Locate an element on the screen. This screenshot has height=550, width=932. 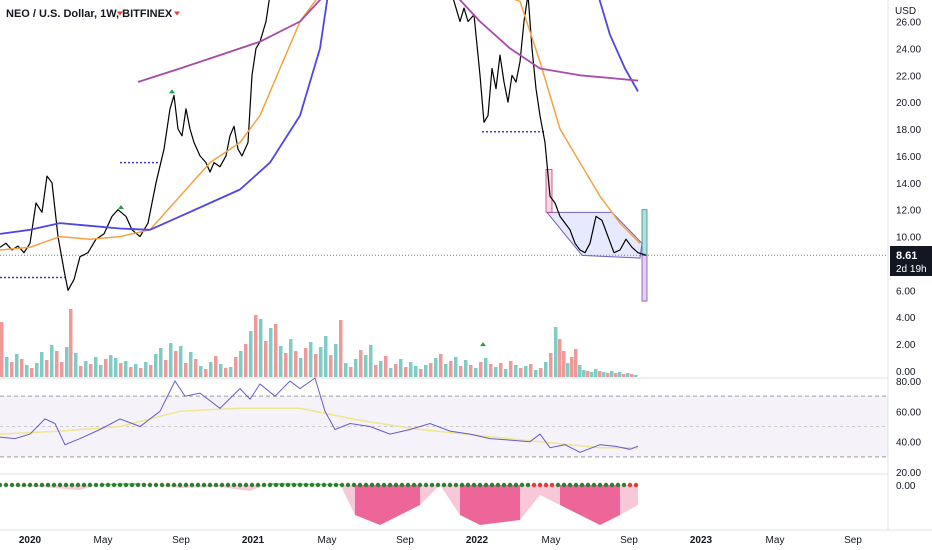
momentum-tick-label: 0.00 is located at coordinates (906, 486).